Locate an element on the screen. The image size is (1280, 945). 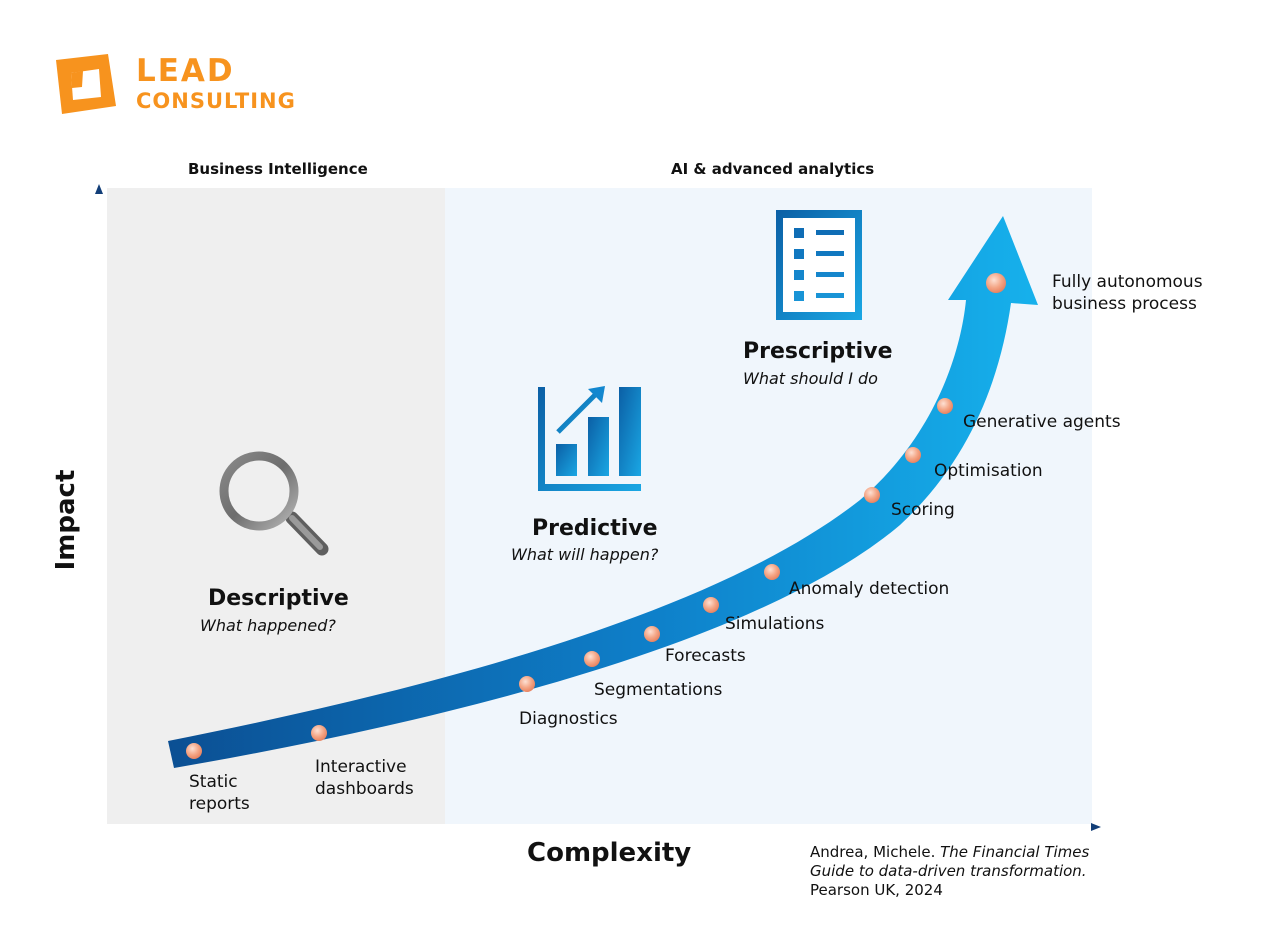
step-optimisation: Optimisation is located at coordinates (988, 471).